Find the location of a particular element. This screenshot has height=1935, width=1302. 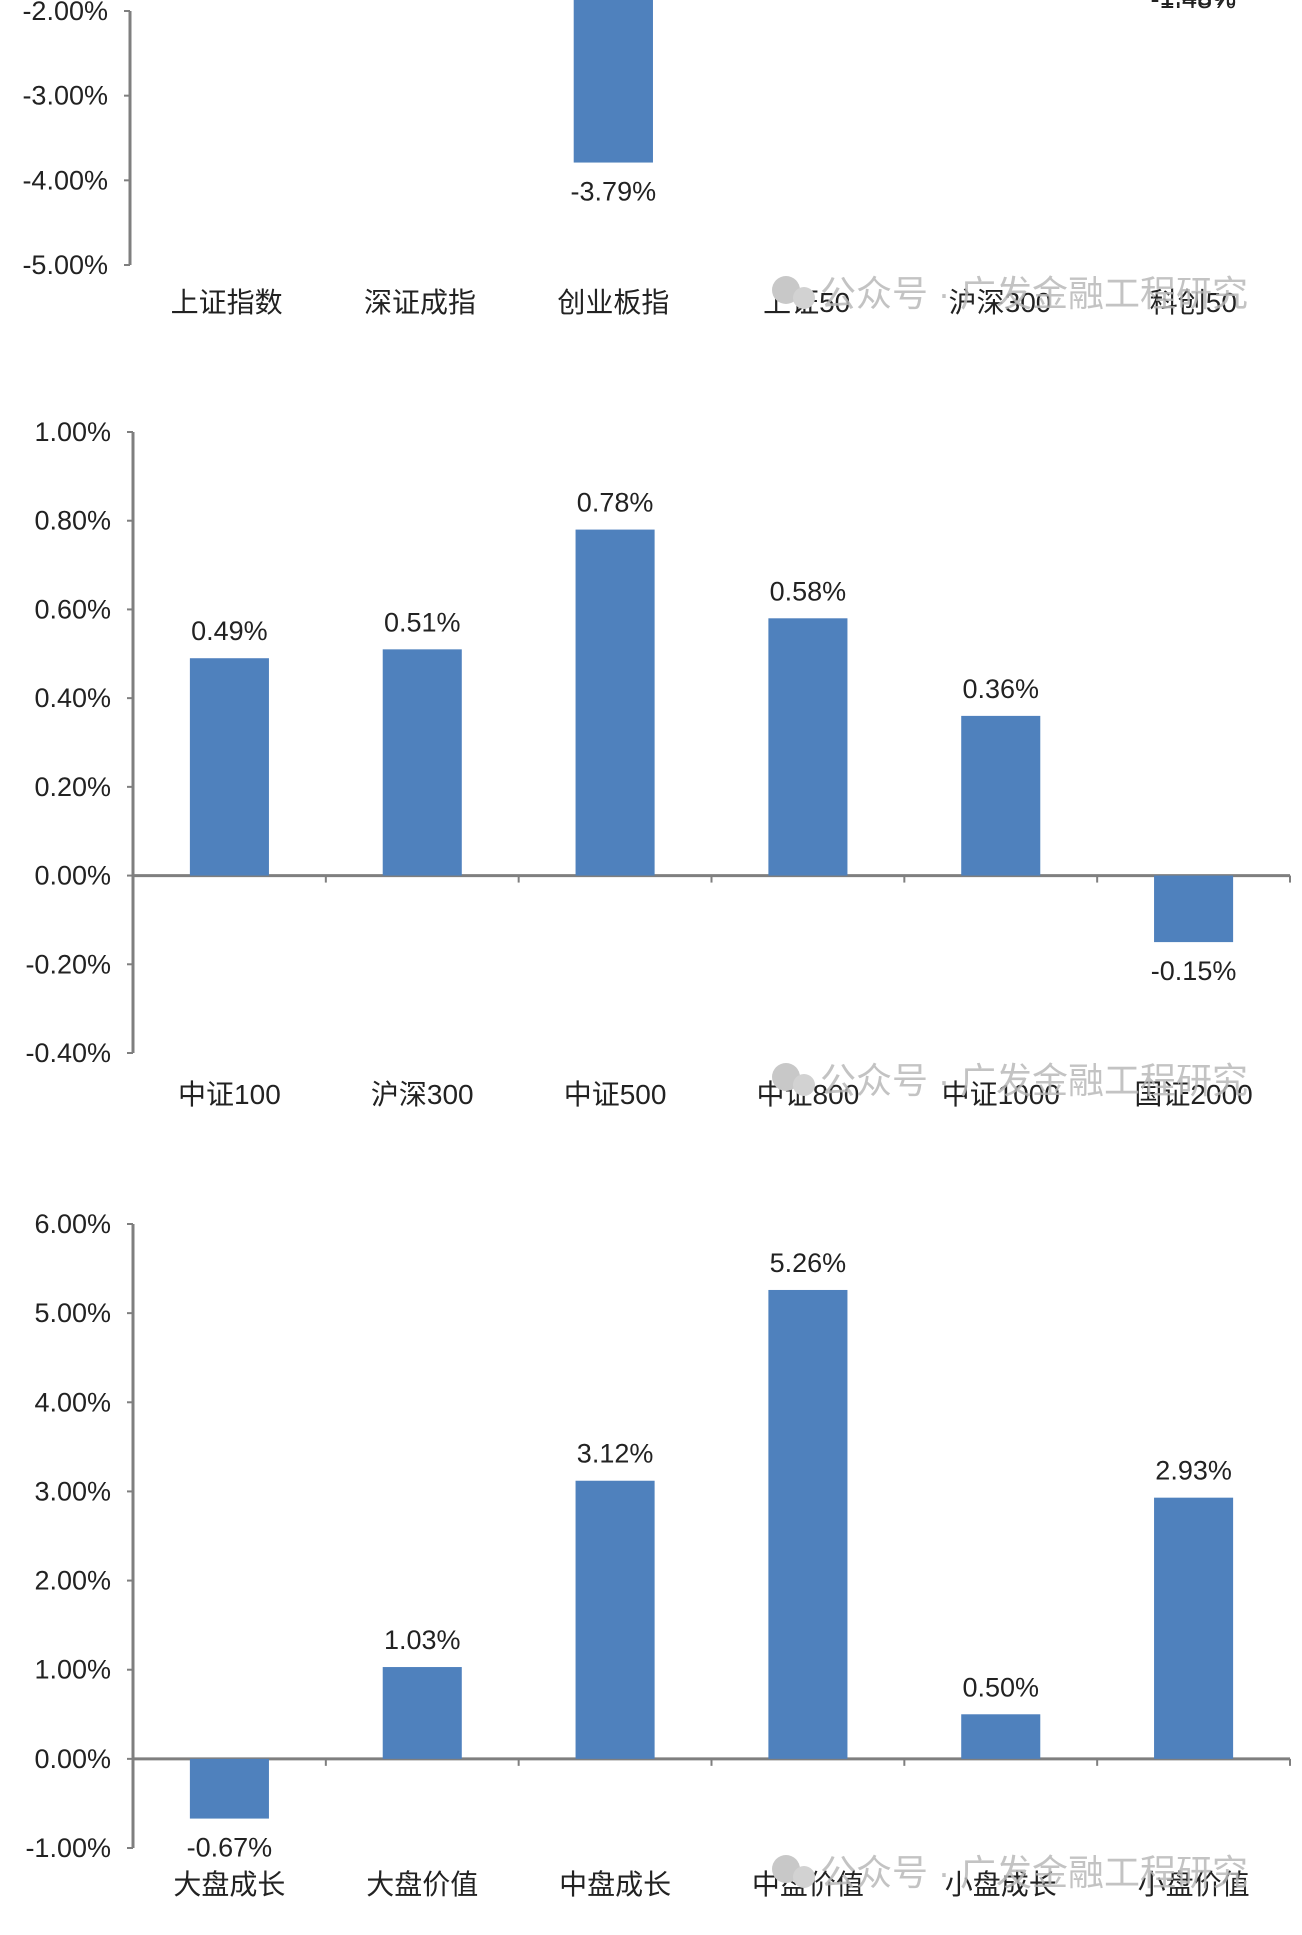

category-label: 上证指数 is located at coordinates (227, 302).